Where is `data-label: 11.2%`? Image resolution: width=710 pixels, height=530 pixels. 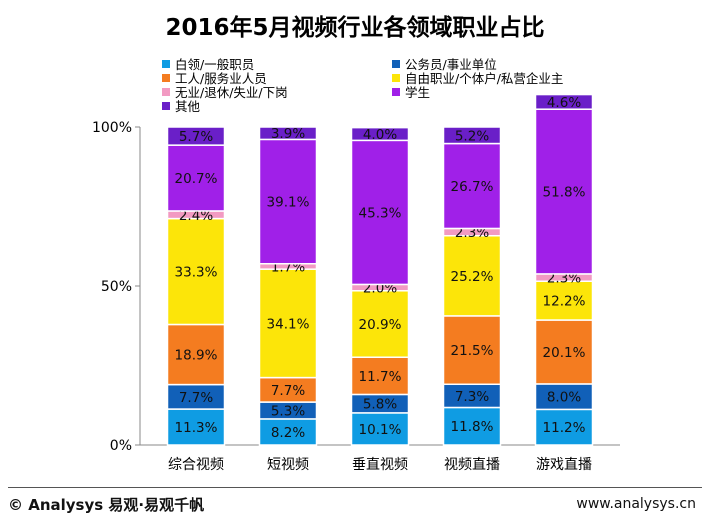 data-label: 11.2% is located at coordinates (564, 428).